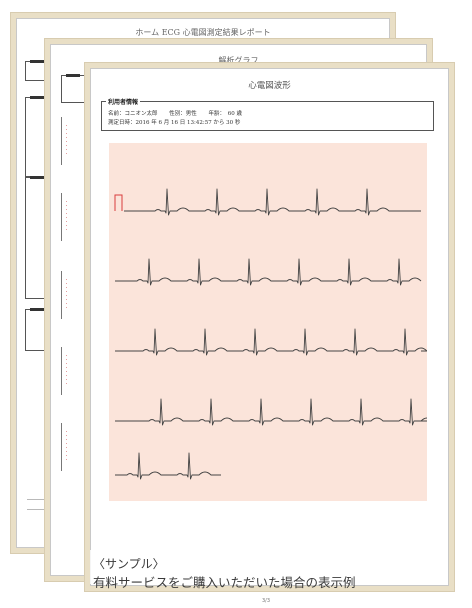  I want to click on measured-datetime: 測定日時：2016 年 6 月 16 日 13:42:57 から 30 秒, so click(174, 123).